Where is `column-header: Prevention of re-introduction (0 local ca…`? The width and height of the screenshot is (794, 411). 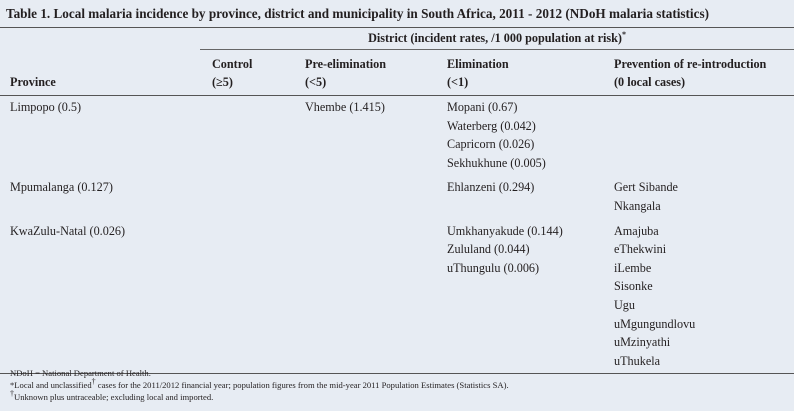 column-header: Prevention of re-introduction (0 local ca… is located at coordinates (699, 72).